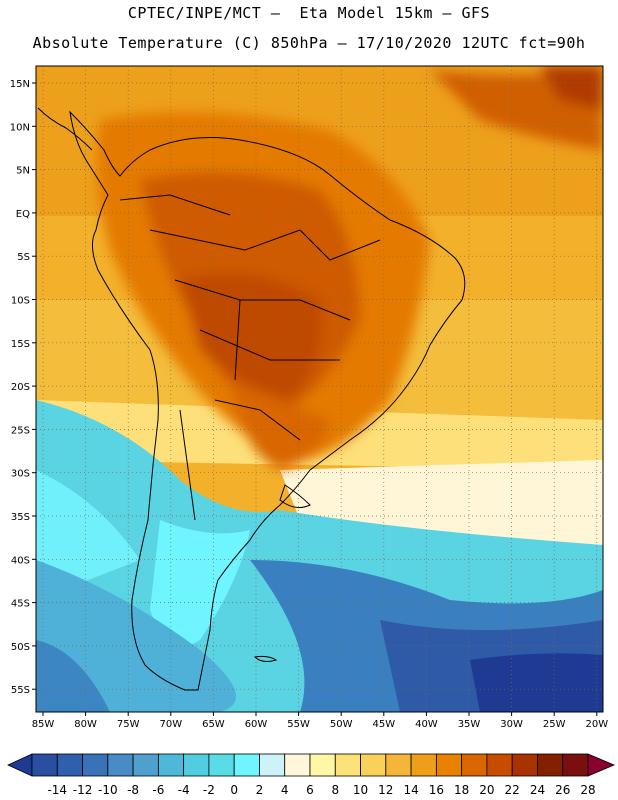  Describe the element at coordinates (133, 790) in the screenshot. I see `colorbar-label: -8` at that location.